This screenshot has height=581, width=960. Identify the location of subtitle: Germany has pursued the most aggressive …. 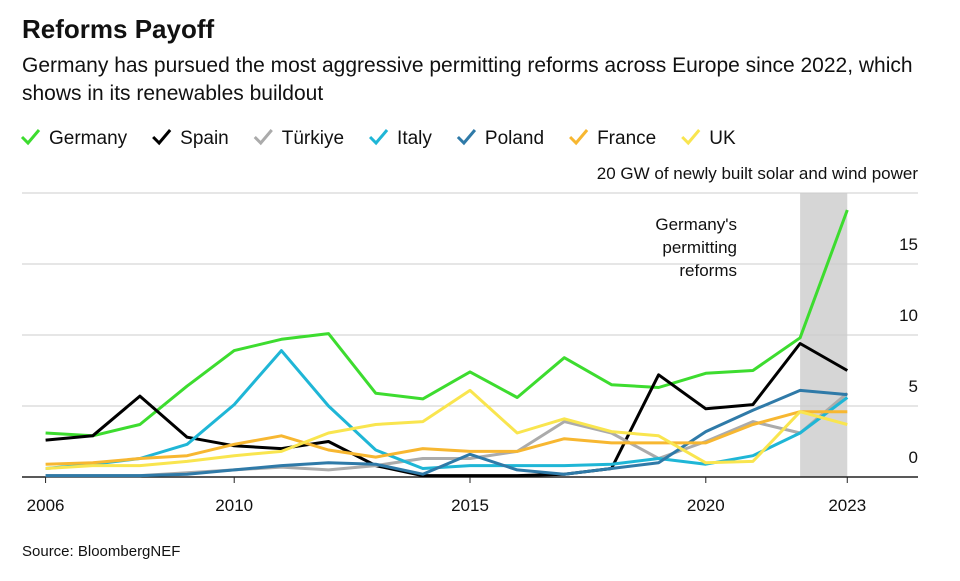
(467, 79).